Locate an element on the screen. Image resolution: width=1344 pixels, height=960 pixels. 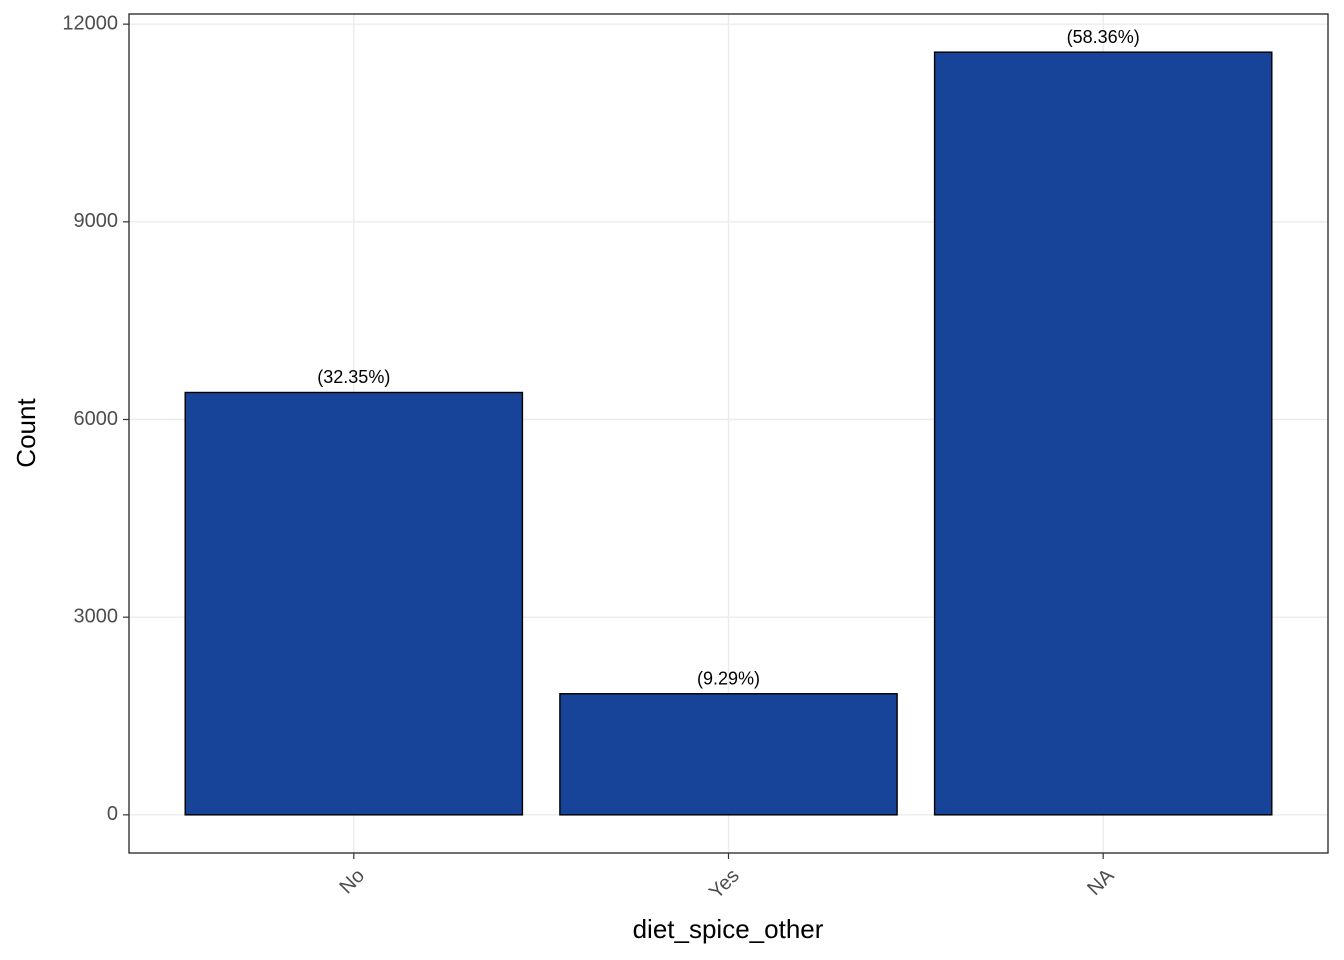
y-tick-label: 12000 is located at coordinates (90, 23).